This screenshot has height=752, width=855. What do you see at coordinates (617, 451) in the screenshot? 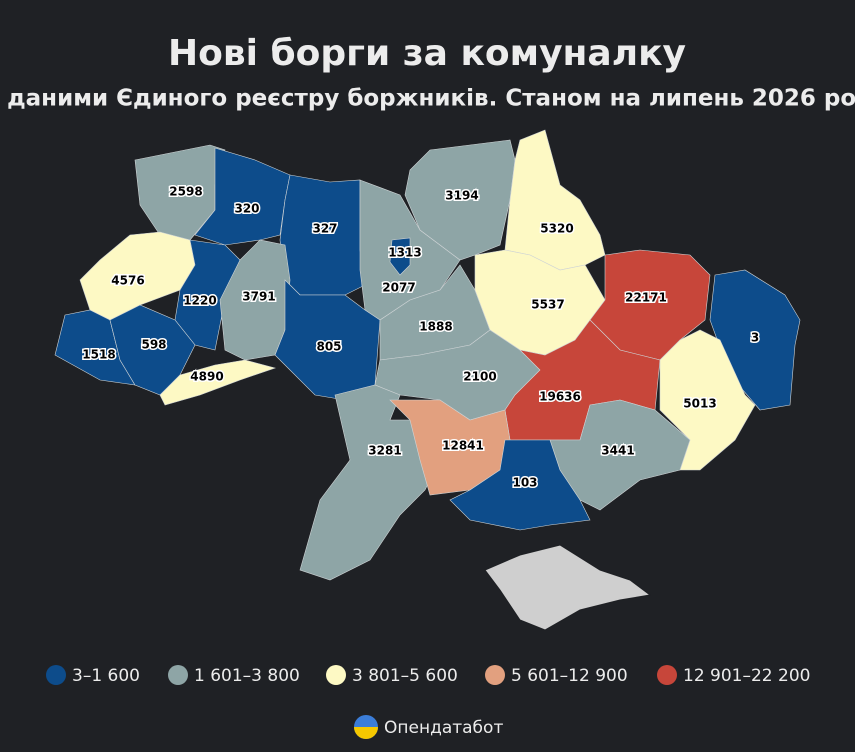
I see `region-value: 3441` at bounding box center [617, 451].